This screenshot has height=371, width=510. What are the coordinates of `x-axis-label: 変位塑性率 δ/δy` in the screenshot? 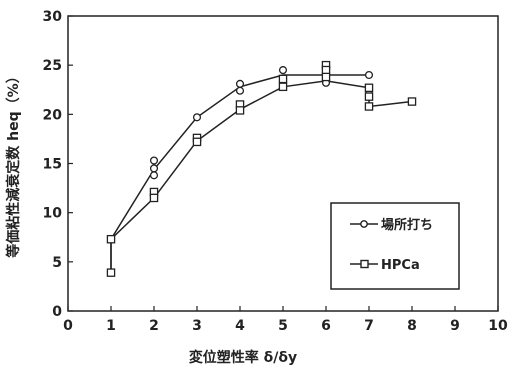 It's located at (243, 357).